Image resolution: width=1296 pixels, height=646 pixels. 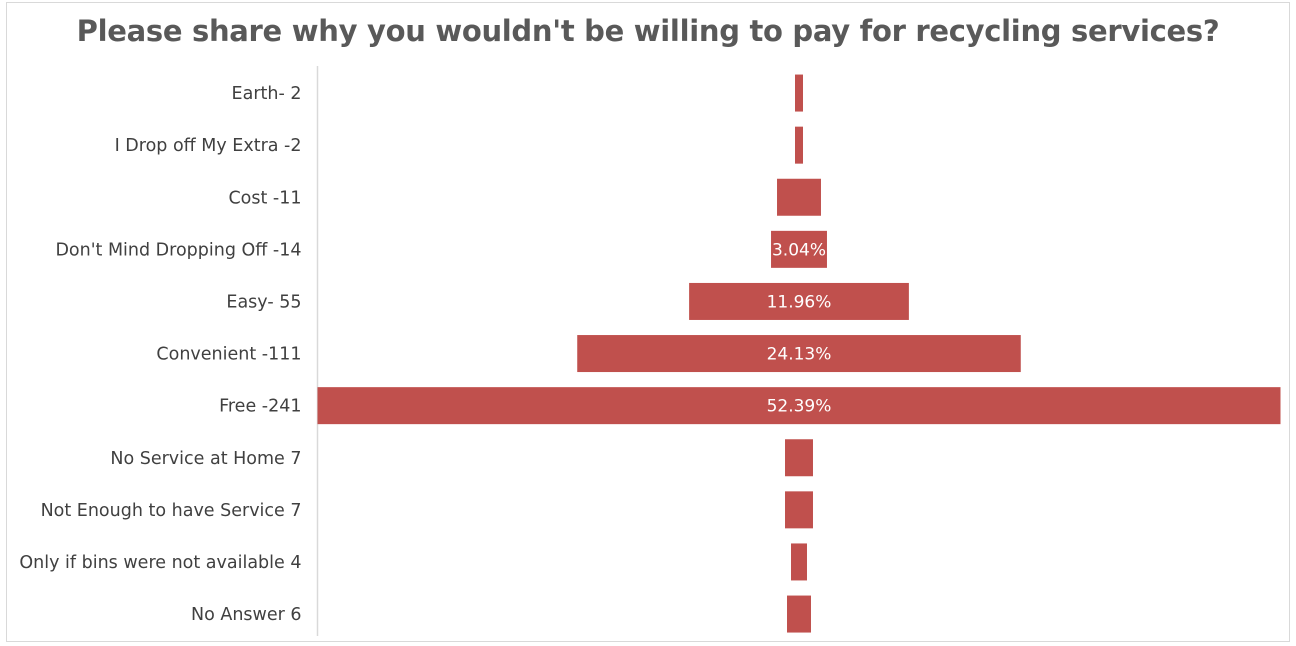 I want to click on data-label: 52.39%, so click(x=799, y=407).